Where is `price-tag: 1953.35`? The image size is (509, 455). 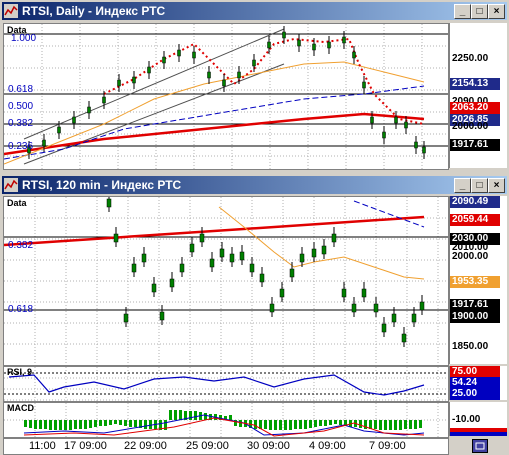 price-tag: 1953.35 is located at coordinates (475, 282).